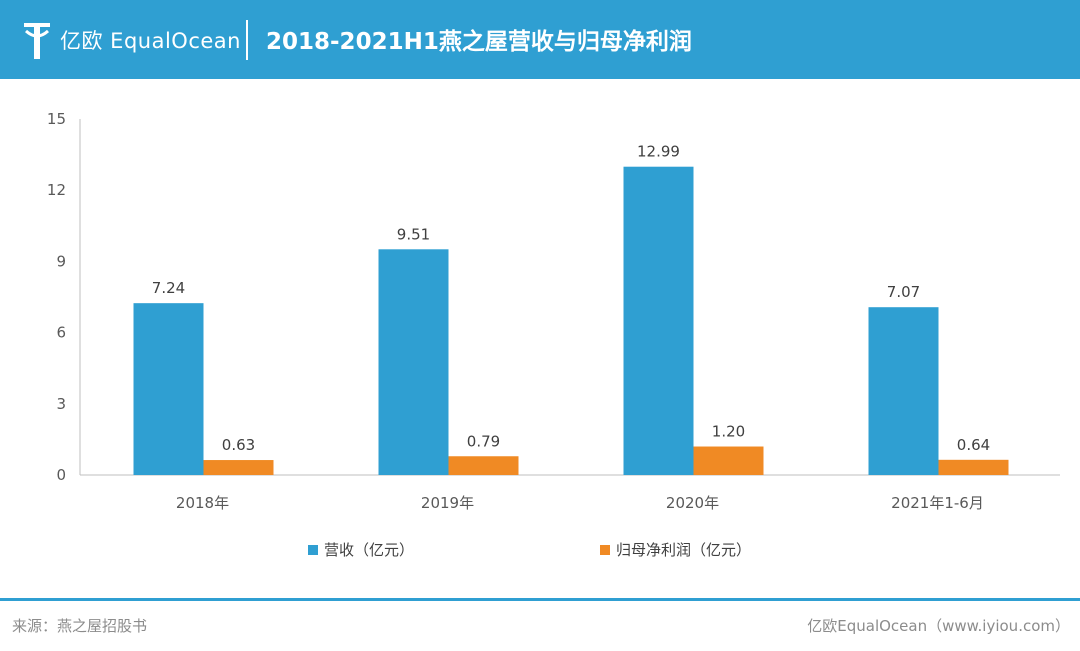 The image size is (1080, 651). Describe the element at coordinates (313, 549) in the screenshot. I see `legend-swatch-revenue` at that location.